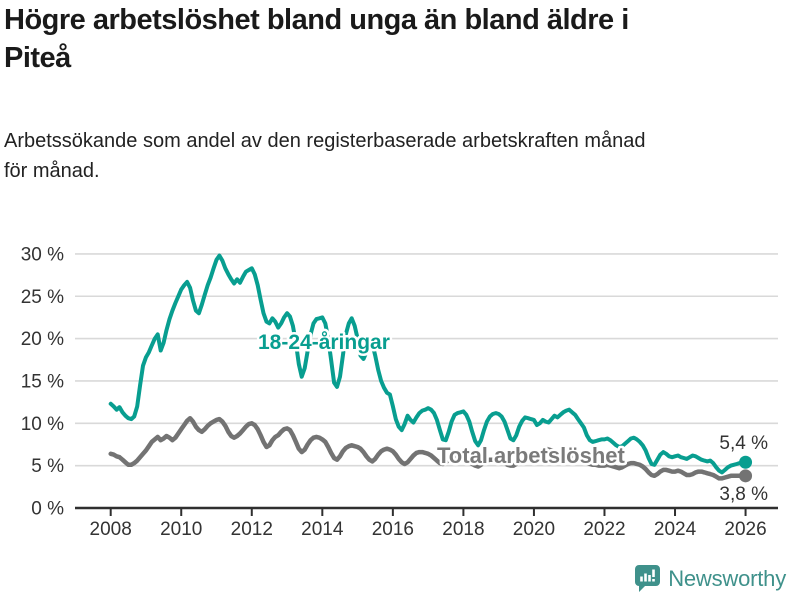  What do you see at coordinates (531, 455) in the screenshot?
I see `series-label-total: Total arbetslöshet` at bounding box center [531, 455].